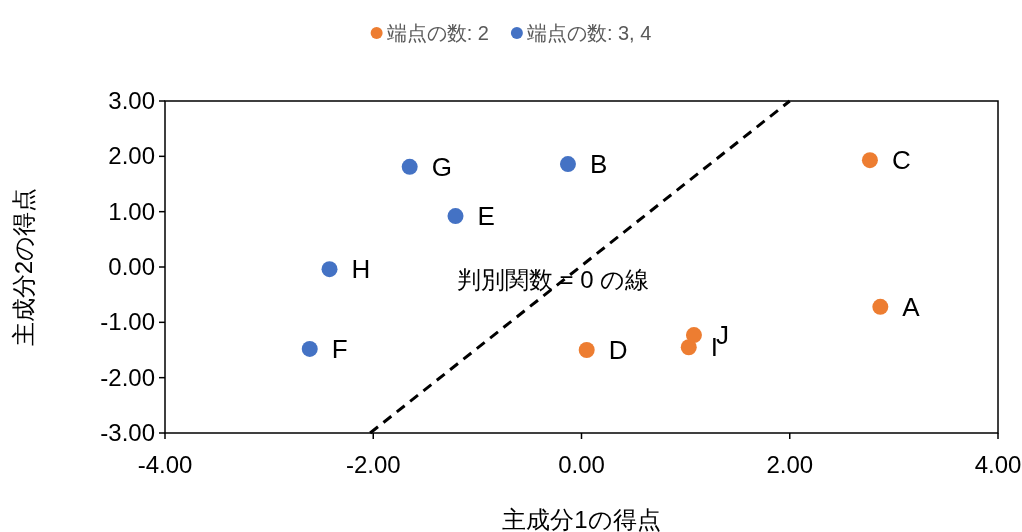 The image size is (1022, 532). What do you see at coordinates (618, 350) in the screenshot?
I see `annotation: D` at bounding box center [618, 350].